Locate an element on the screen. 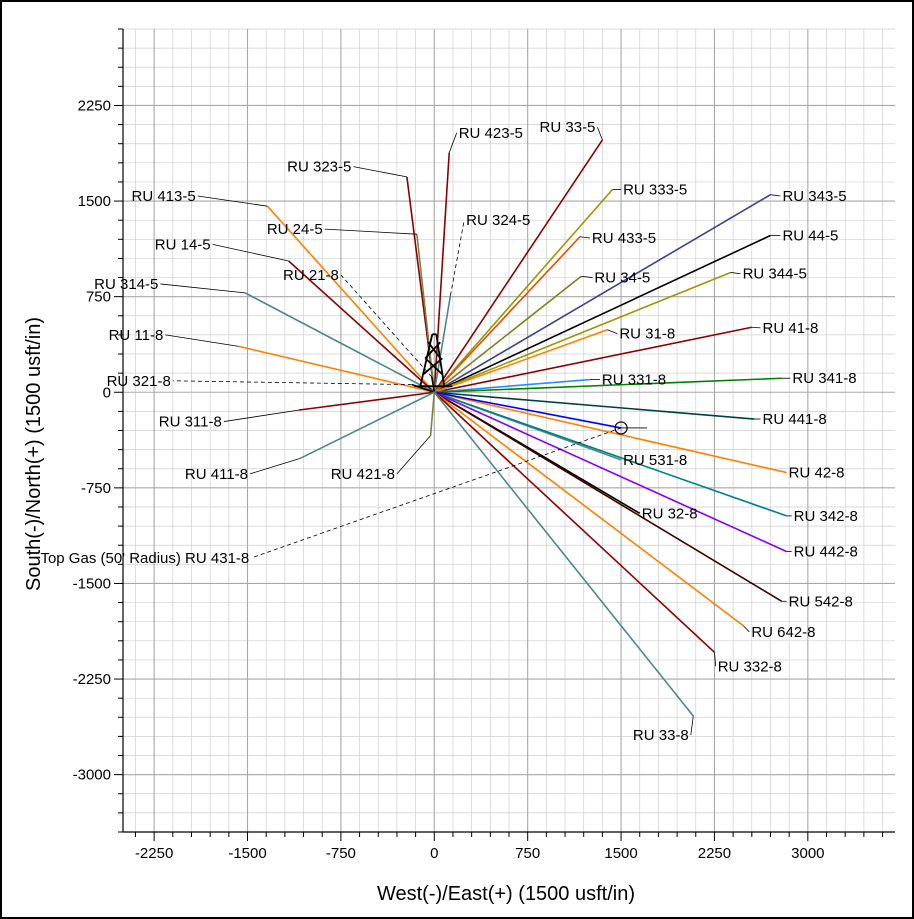  series-label: RU 344-5 is located at coordinates (775, 274).